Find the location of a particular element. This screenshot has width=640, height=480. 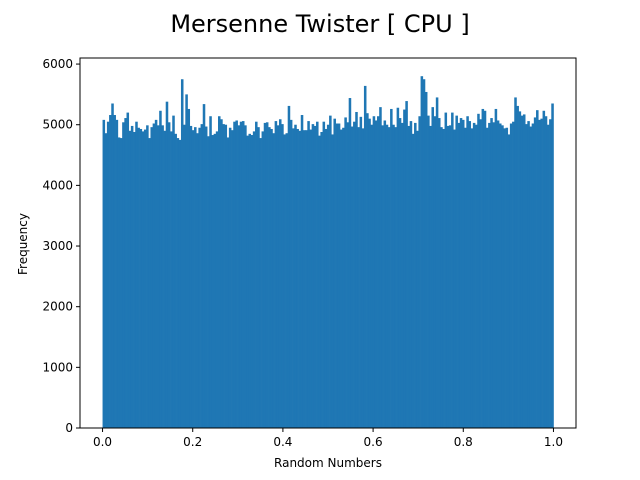

y-tick-label: 4000 is located at coordinates (57, 185).